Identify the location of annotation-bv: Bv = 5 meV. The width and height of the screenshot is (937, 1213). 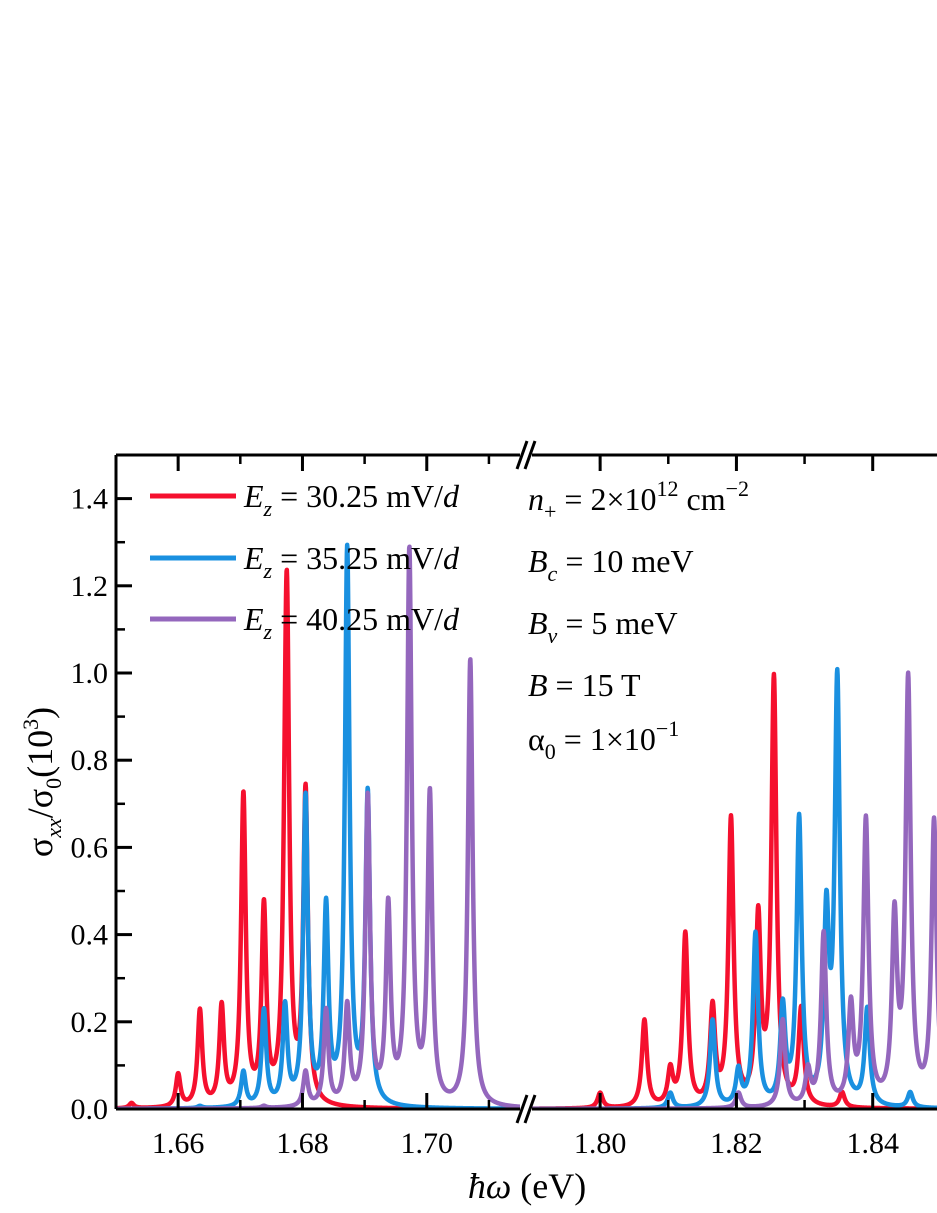
(603, 626).